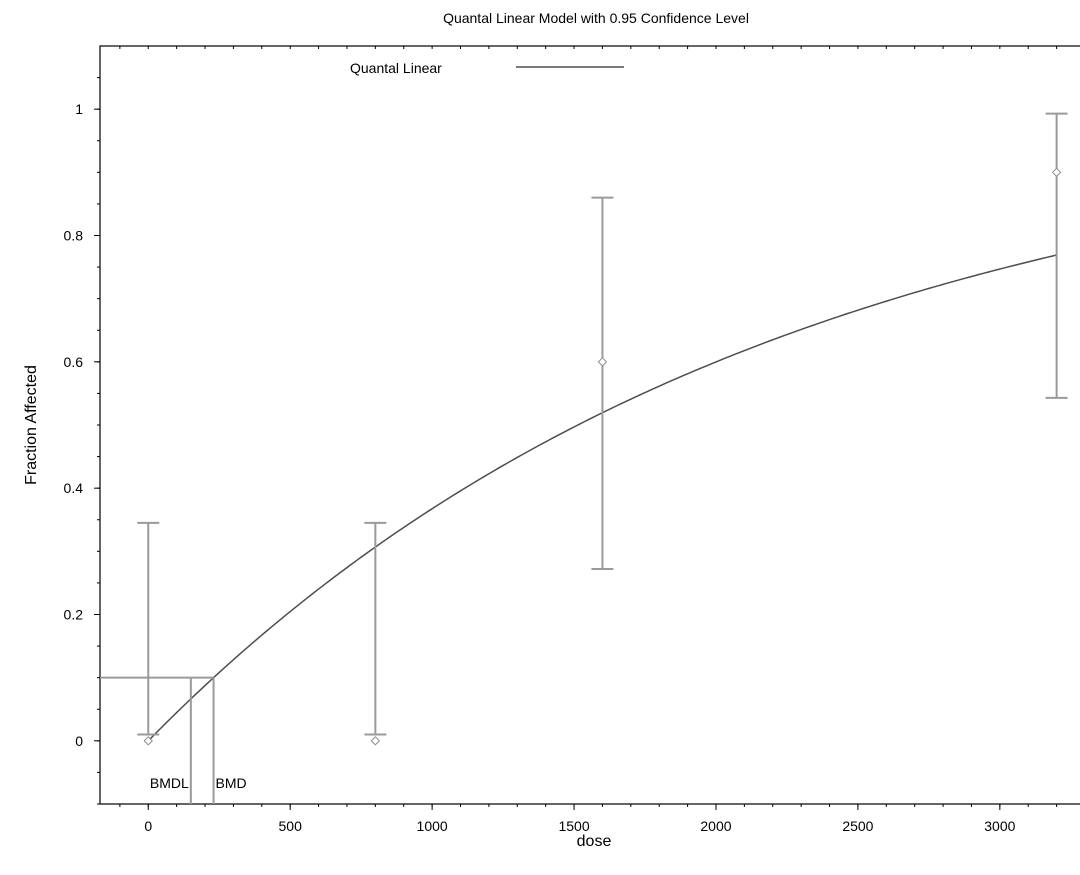 This screenshot has width=1080, height=875. I want to click on y-tick-label: 0, so click(79, 741).